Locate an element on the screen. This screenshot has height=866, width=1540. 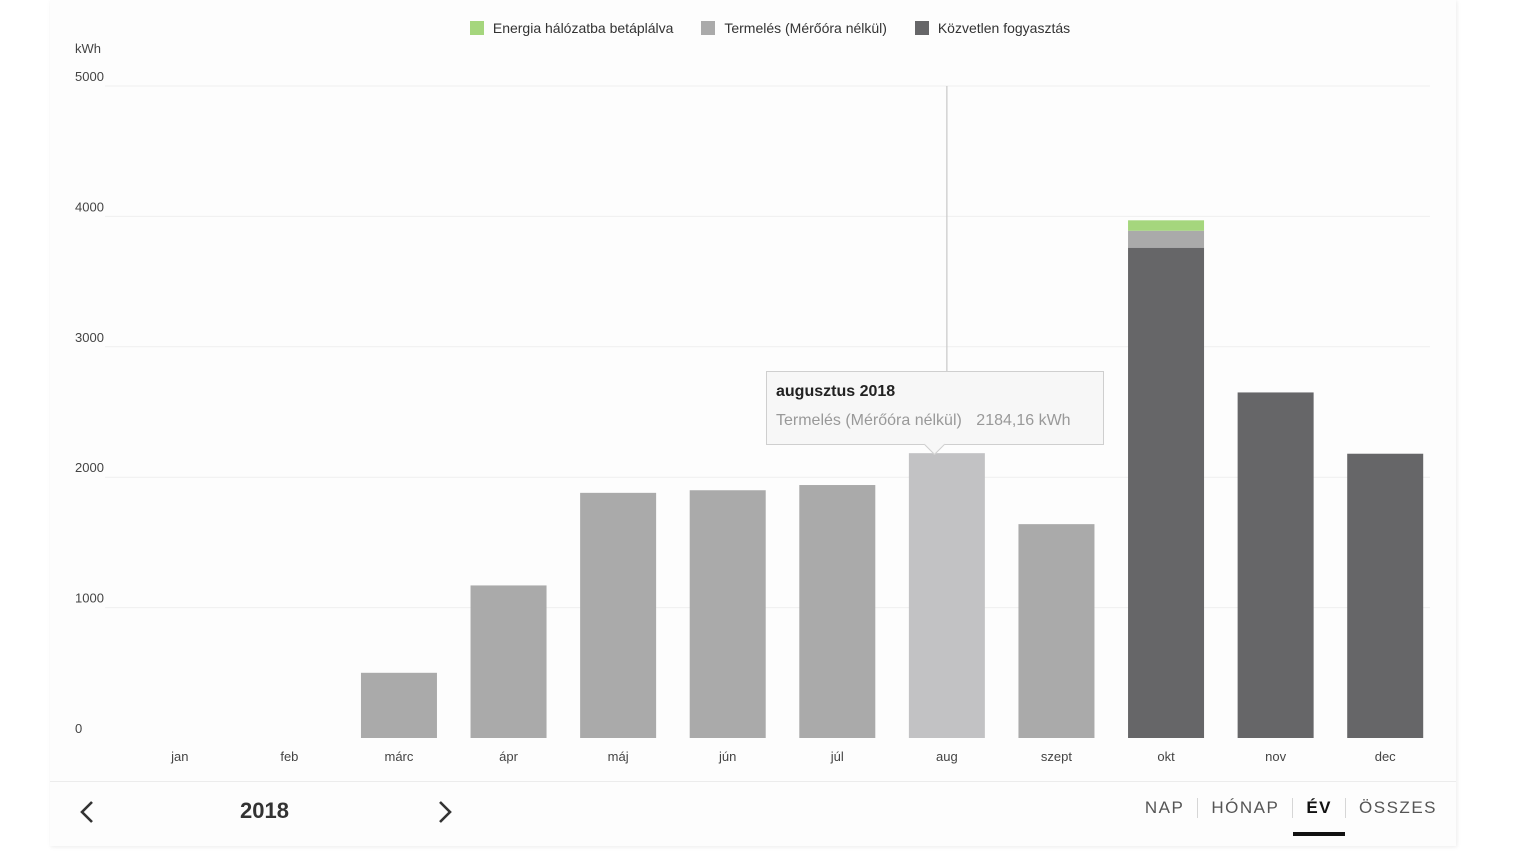
x-tick-label: nov is located at coordinates (1275, 756).